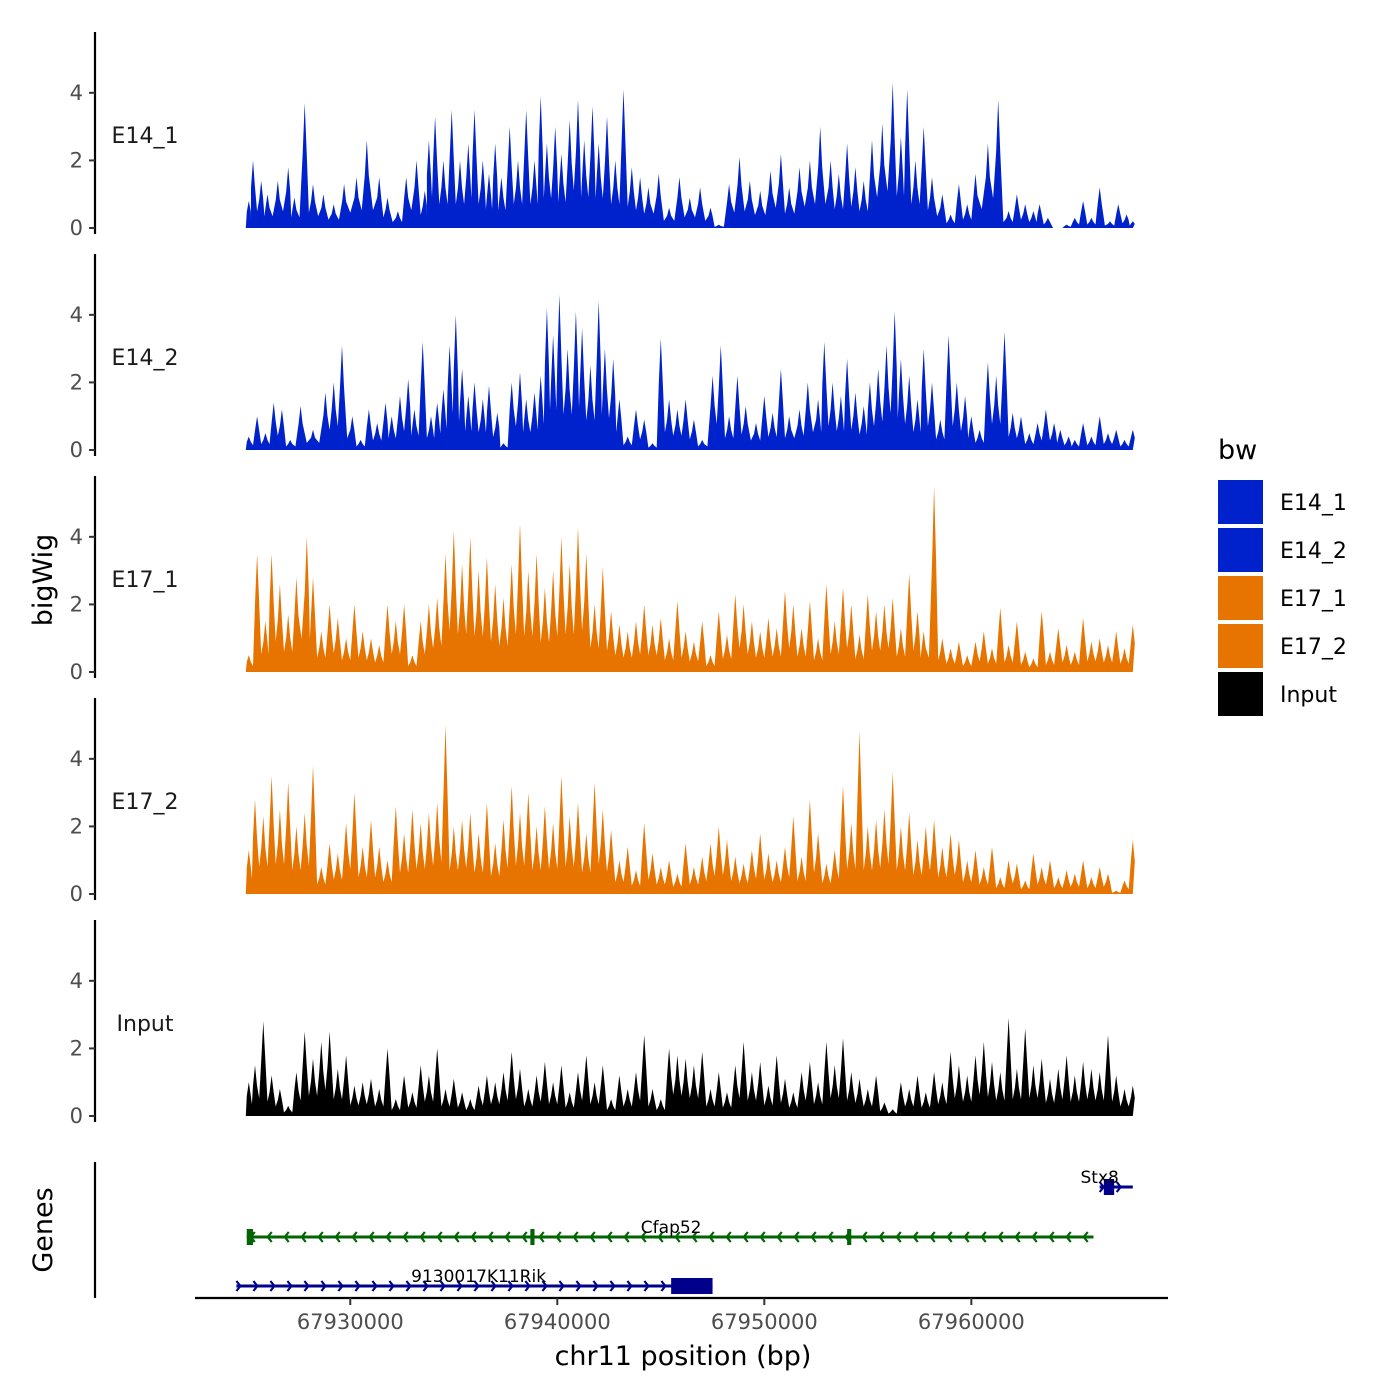 The width and height of the screenshot is (1400, 1400). I want to click on gene-cfap52: Cfap52, so click(670, 1231).